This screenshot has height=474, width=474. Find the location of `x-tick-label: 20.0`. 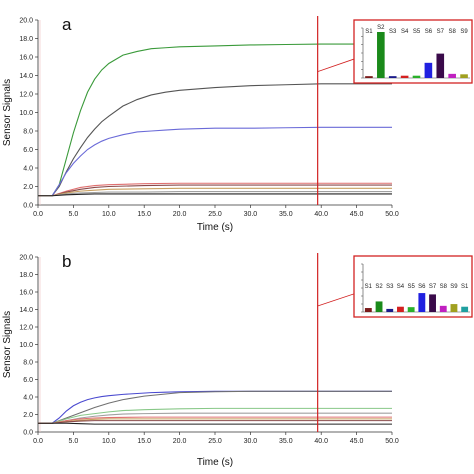

x-tick-label: 20.0 is located at coordinates (180, 441).